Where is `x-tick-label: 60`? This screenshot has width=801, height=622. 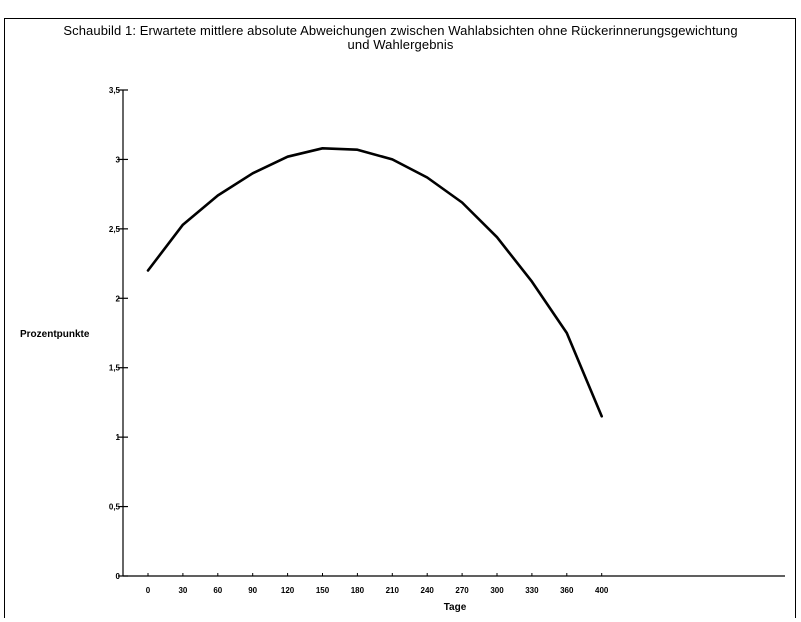 x-tick-label: 60 is located at coordinates (217, 590).